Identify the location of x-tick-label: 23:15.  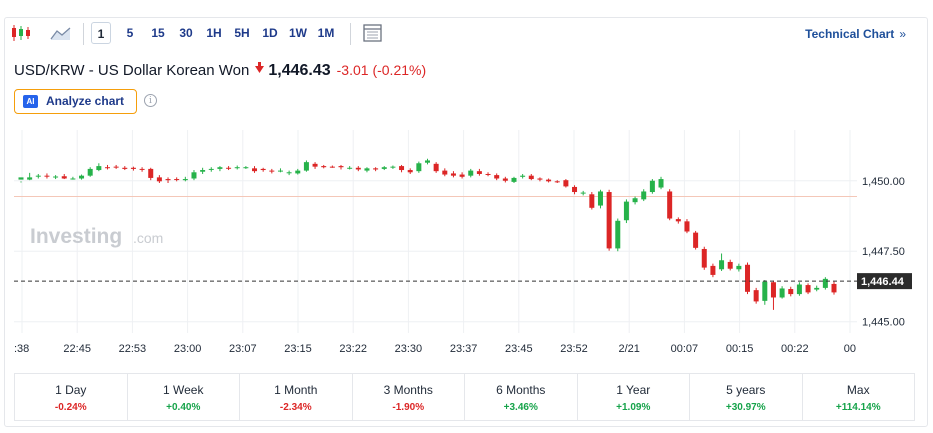
(298, 349).